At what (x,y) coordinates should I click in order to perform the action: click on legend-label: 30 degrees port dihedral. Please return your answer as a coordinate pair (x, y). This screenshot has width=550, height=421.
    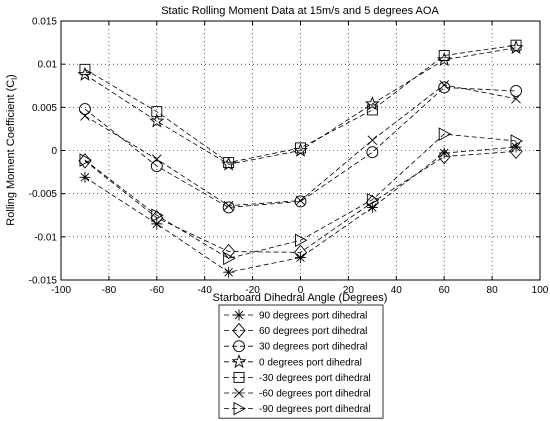
    Looking at the image, I should click on (313, 347).